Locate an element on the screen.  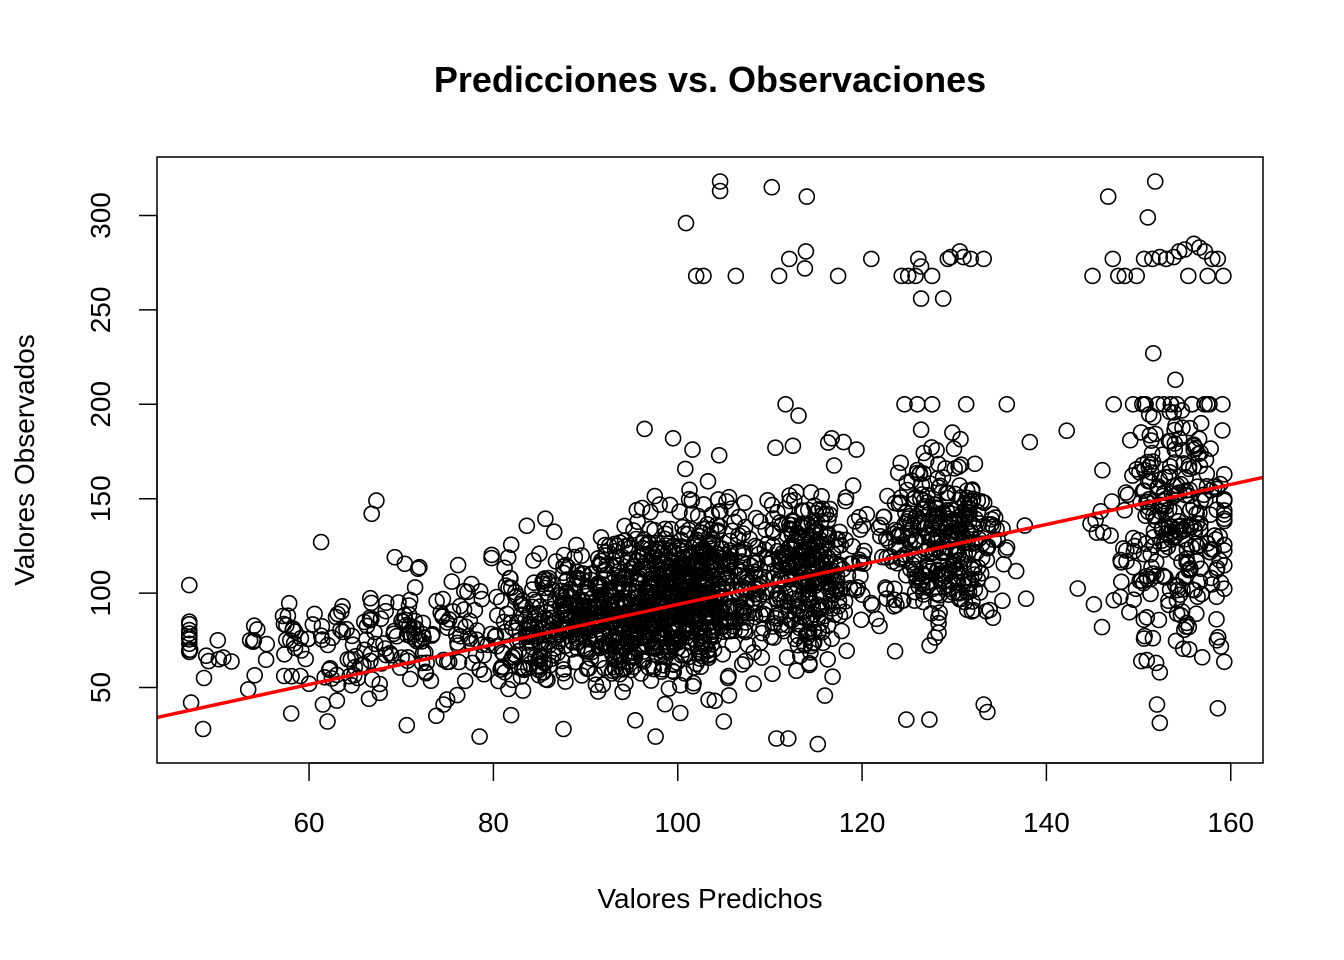
y-tick-label: 150 is located at coordinates (100, 498).